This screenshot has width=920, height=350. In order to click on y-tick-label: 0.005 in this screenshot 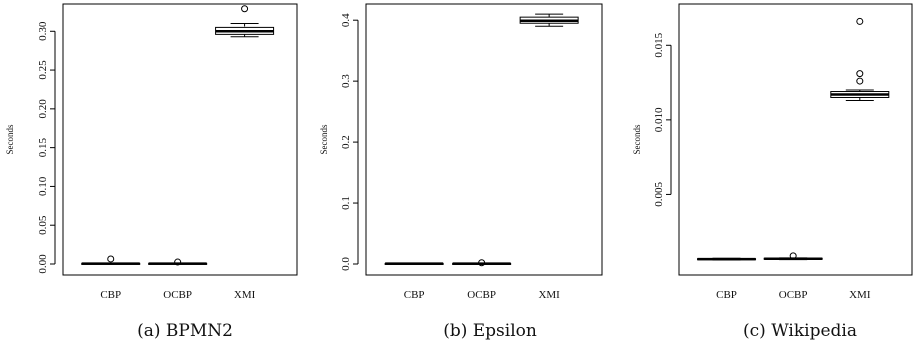, I will do `click(659, 194)`.